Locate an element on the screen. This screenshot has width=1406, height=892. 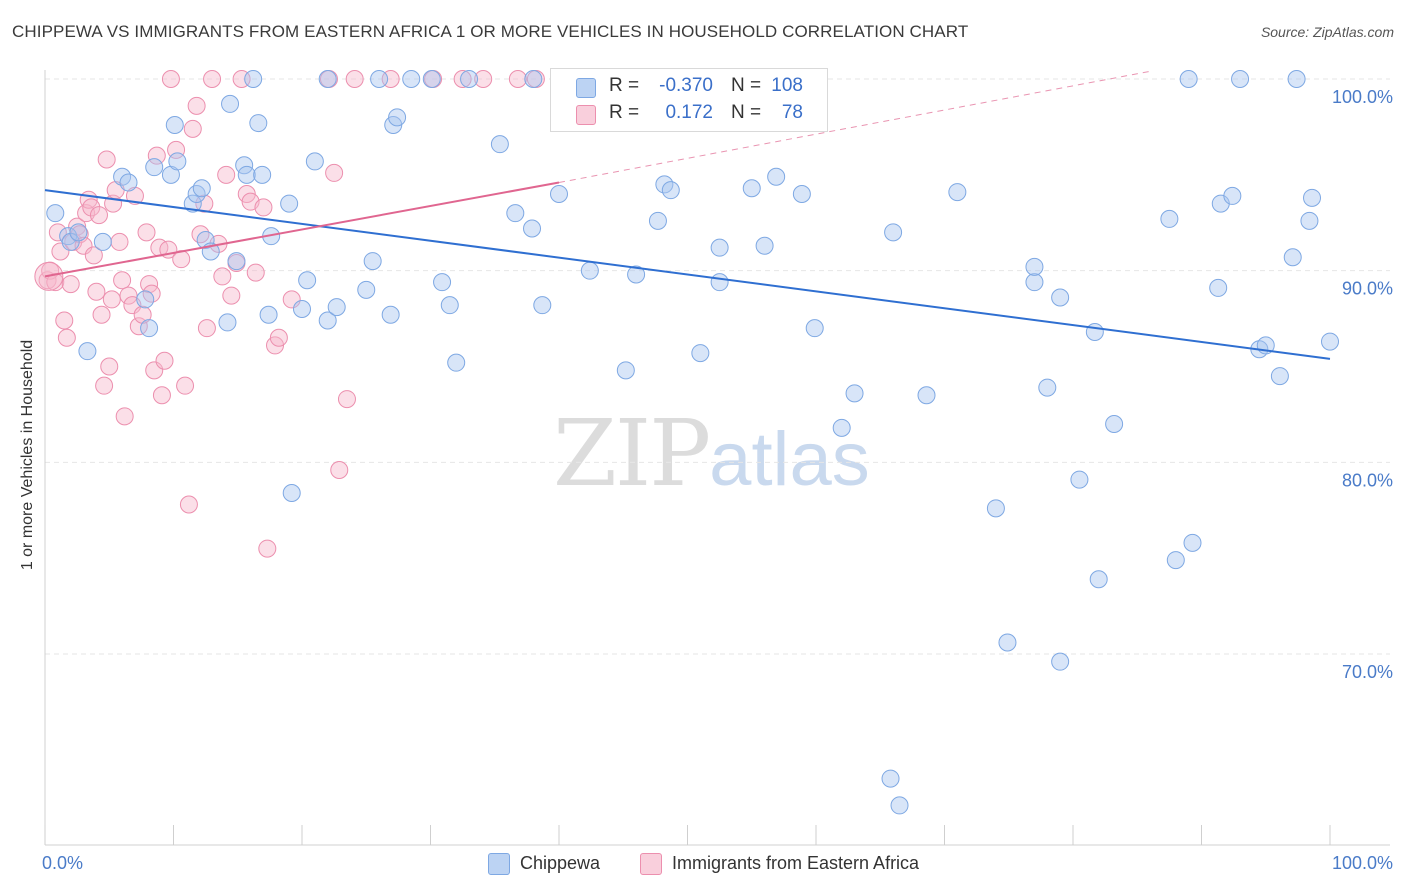
legend-label-chippewa: Chippewa is located at coordinates (560, 863).